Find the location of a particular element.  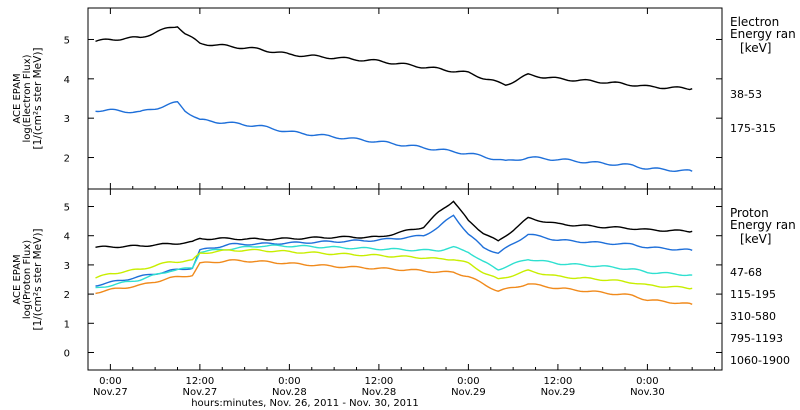

electron-ylabel-line: log(Electron Flux) is located at coordinates (27, 98).